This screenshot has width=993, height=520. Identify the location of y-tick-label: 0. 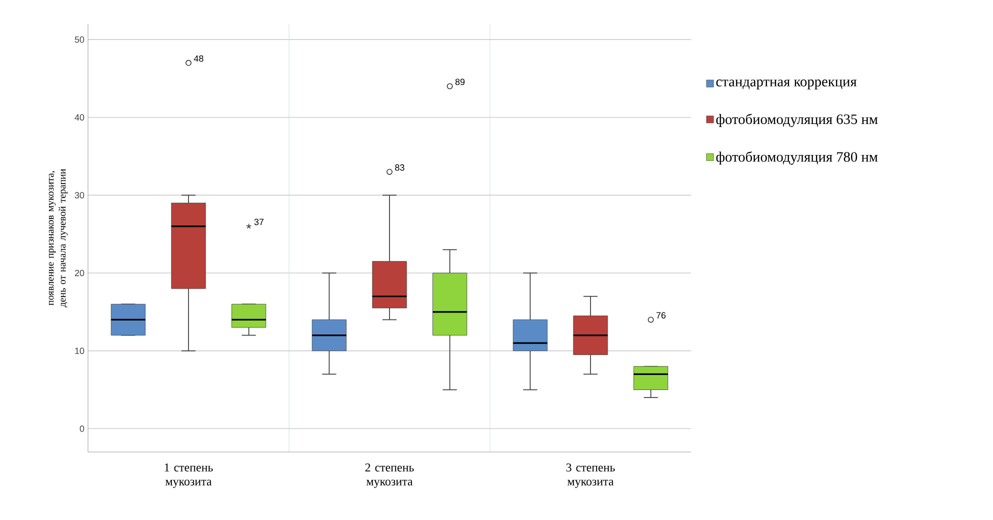
(82, 428).